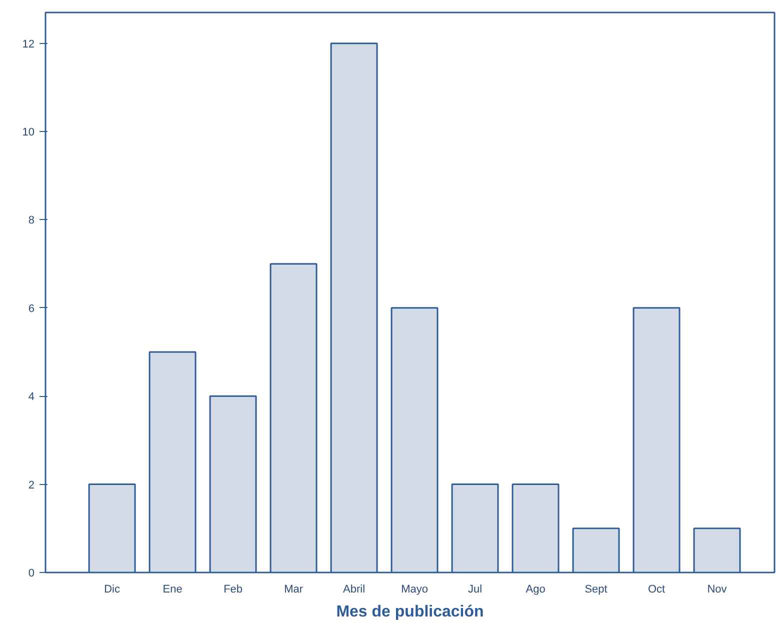 This screenshot has width=776, height=623. Describe the element at coordinates (536, 590) in the screenshot. I see `x-tick-label: Ago` at that location.